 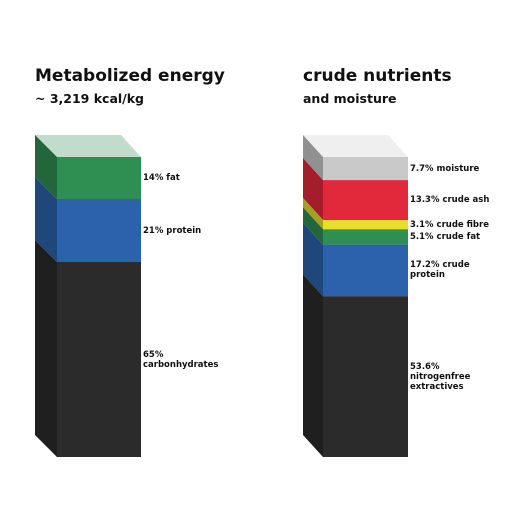 I want to click on chart-title: Metabolized energy, so click(x=130, y=76).